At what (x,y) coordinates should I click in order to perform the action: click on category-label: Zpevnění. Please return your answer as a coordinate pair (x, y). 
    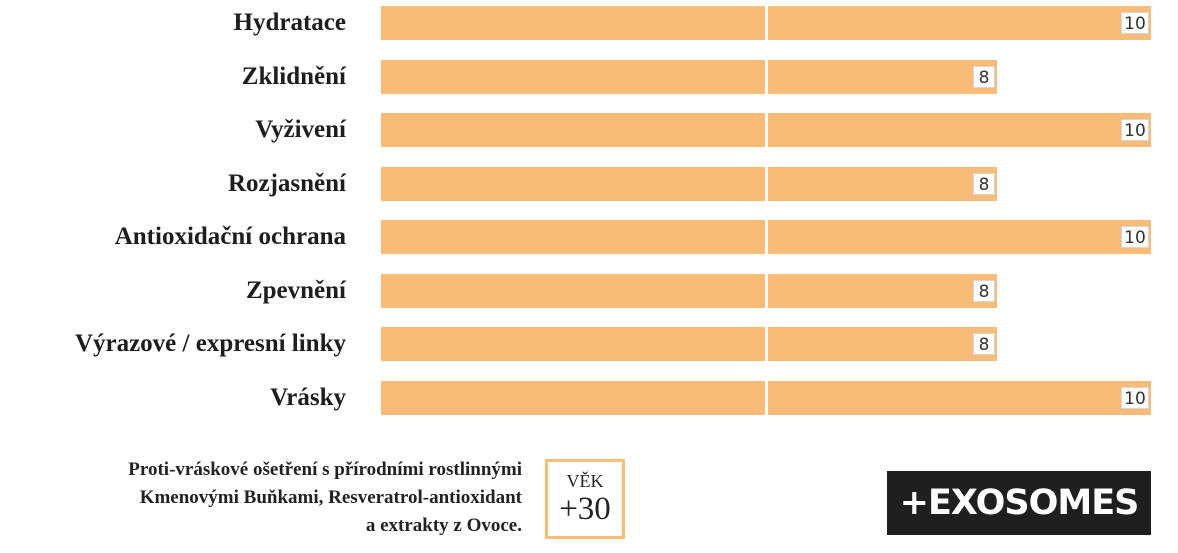
    Looking at the image, I should click on (295, 290).